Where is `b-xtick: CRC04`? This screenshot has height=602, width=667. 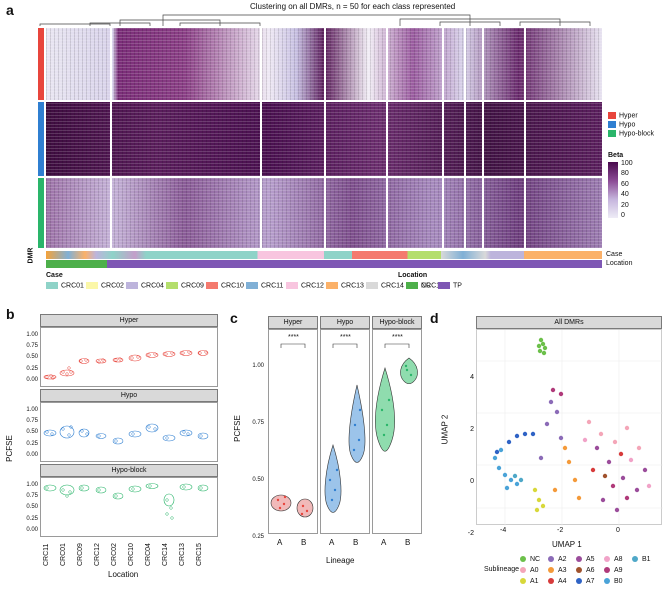 b-xtick: CRC04 is located at coordinates (148, 554).